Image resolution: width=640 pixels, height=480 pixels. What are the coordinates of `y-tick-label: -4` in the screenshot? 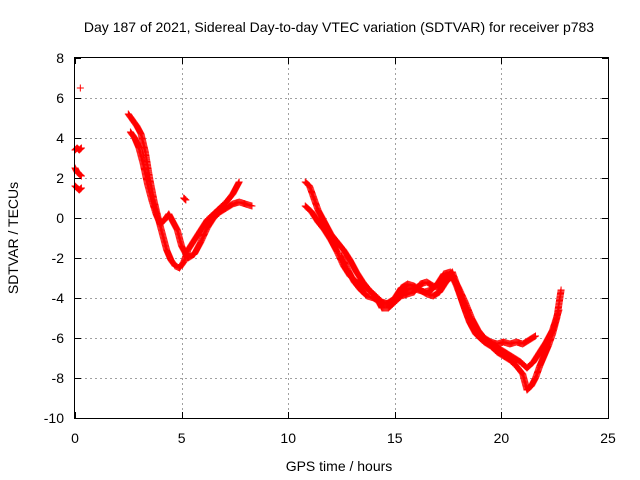 It's located at (58, 298).